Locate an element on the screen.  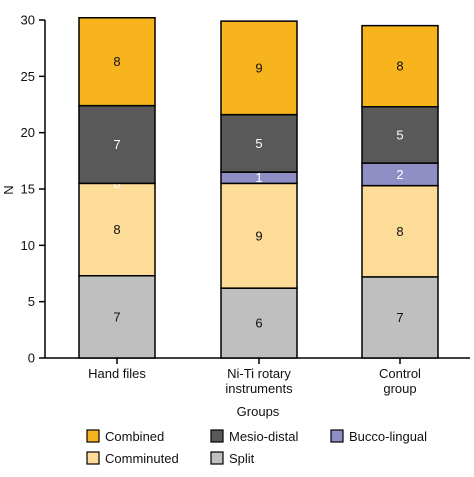
y-axis-title: N is located at coordinates (8, 189).